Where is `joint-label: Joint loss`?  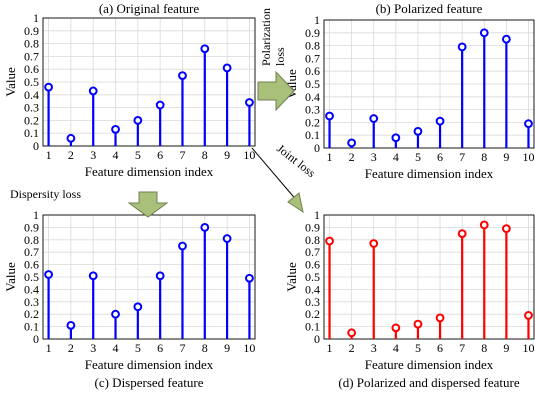 joint-label: Joint loss is located at coordinates (296, 160).